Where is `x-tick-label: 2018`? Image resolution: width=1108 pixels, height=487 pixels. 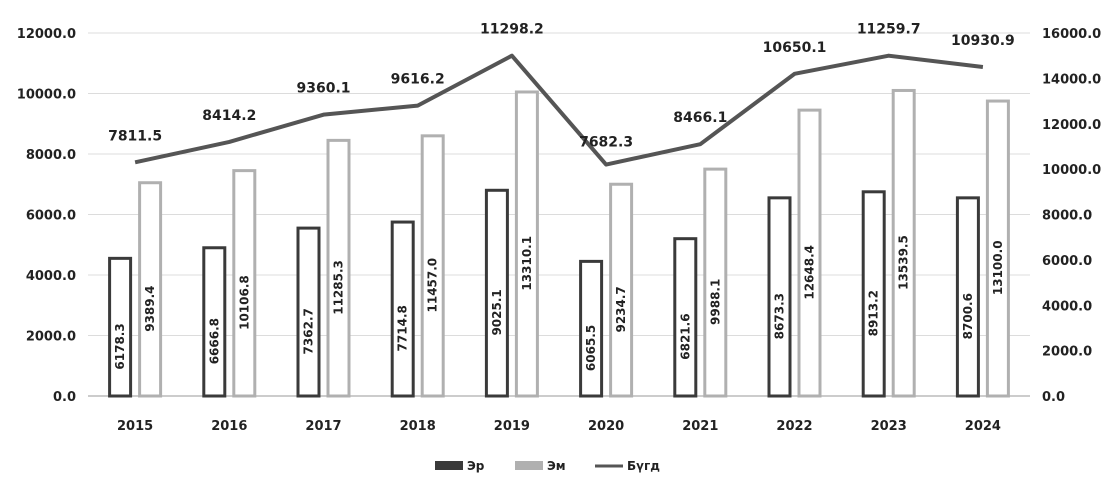
x-tick-label: 2018 is located at coordinates (418, 426).